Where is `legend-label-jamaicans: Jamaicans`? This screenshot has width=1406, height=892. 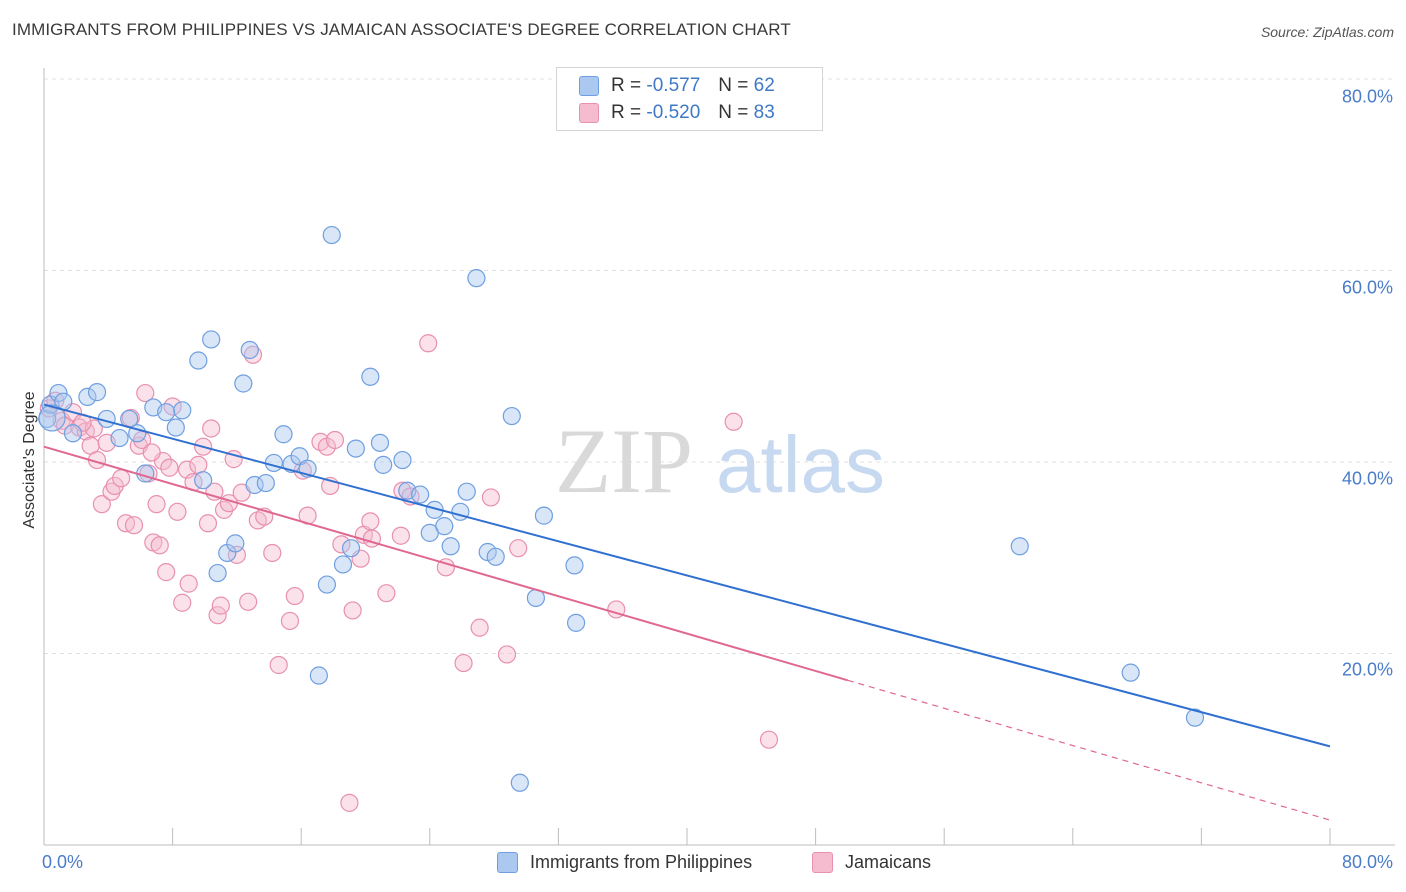 legend-label-jamaicans: Jamaicans is located at coordinates (888, 862).